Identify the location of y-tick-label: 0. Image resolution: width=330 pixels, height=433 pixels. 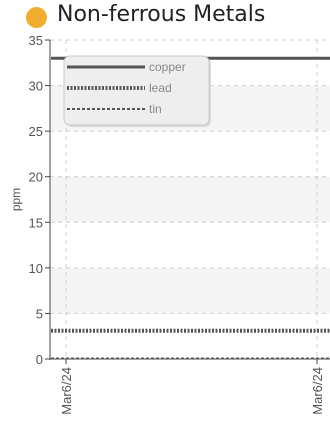
(39, 359).